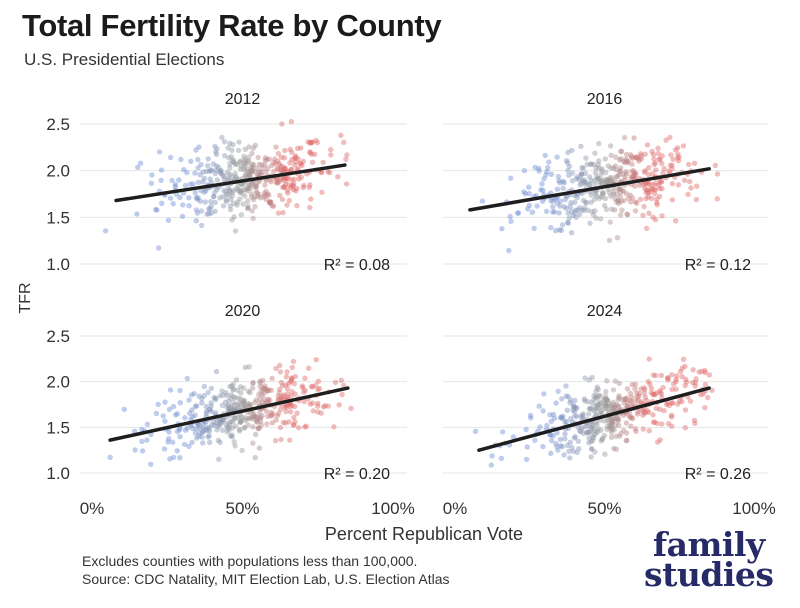  What do you see at coordinates (604, 508) in the screenshot?
I see `x-tick-label: 50%` at bounding box center [604, 508].